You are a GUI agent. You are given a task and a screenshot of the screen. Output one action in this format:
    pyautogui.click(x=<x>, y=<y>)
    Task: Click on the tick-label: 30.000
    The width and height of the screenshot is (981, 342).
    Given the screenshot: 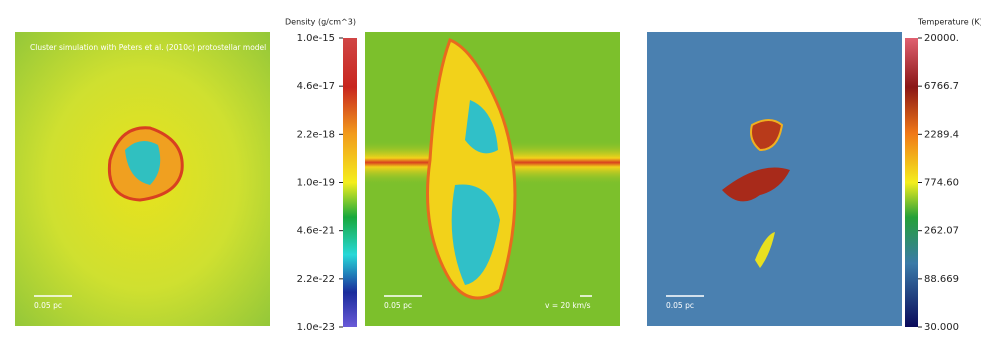 What is the action you would take?
    pyautogui.click(x=941, y=327)
    